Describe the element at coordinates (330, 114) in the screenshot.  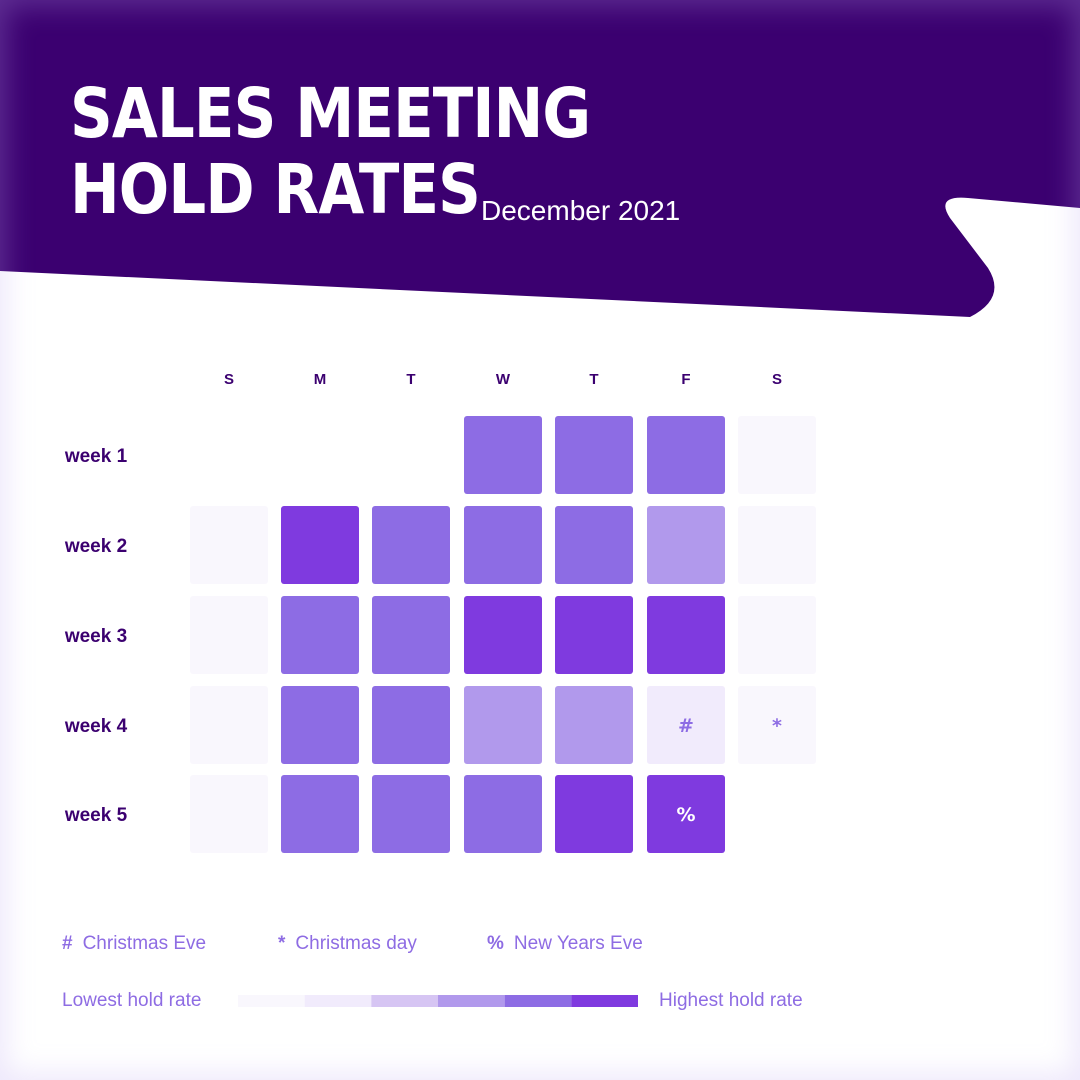
I see `title-line-1: SALES MEETING` at that location.